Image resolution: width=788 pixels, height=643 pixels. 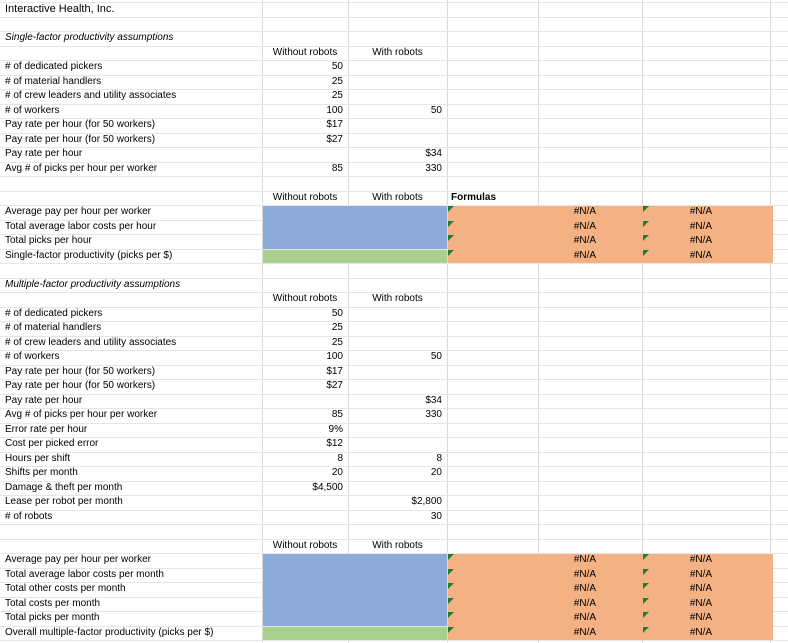 What do you see at coordinates (52, 617) in the screenshot?
I see `row-label: Total picks per month` at bounding box center [52, 617].